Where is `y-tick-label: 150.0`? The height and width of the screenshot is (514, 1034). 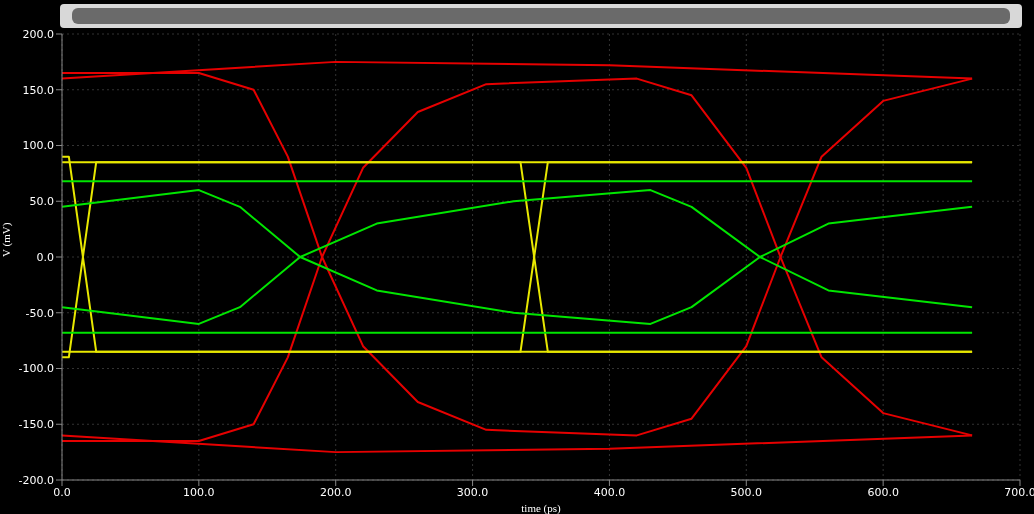 y-tick-label: 150.0 is located at coordinates (38, 90).